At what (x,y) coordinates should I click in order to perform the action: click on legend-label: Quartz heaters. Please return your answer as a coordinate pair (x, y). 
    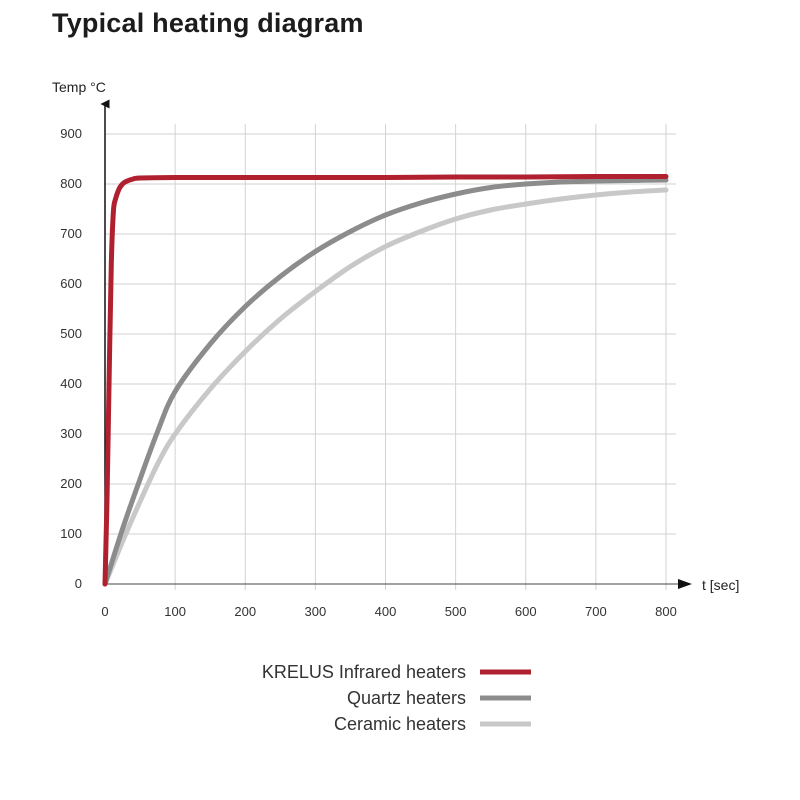
    Looking at the image, I should click on (406, 698).